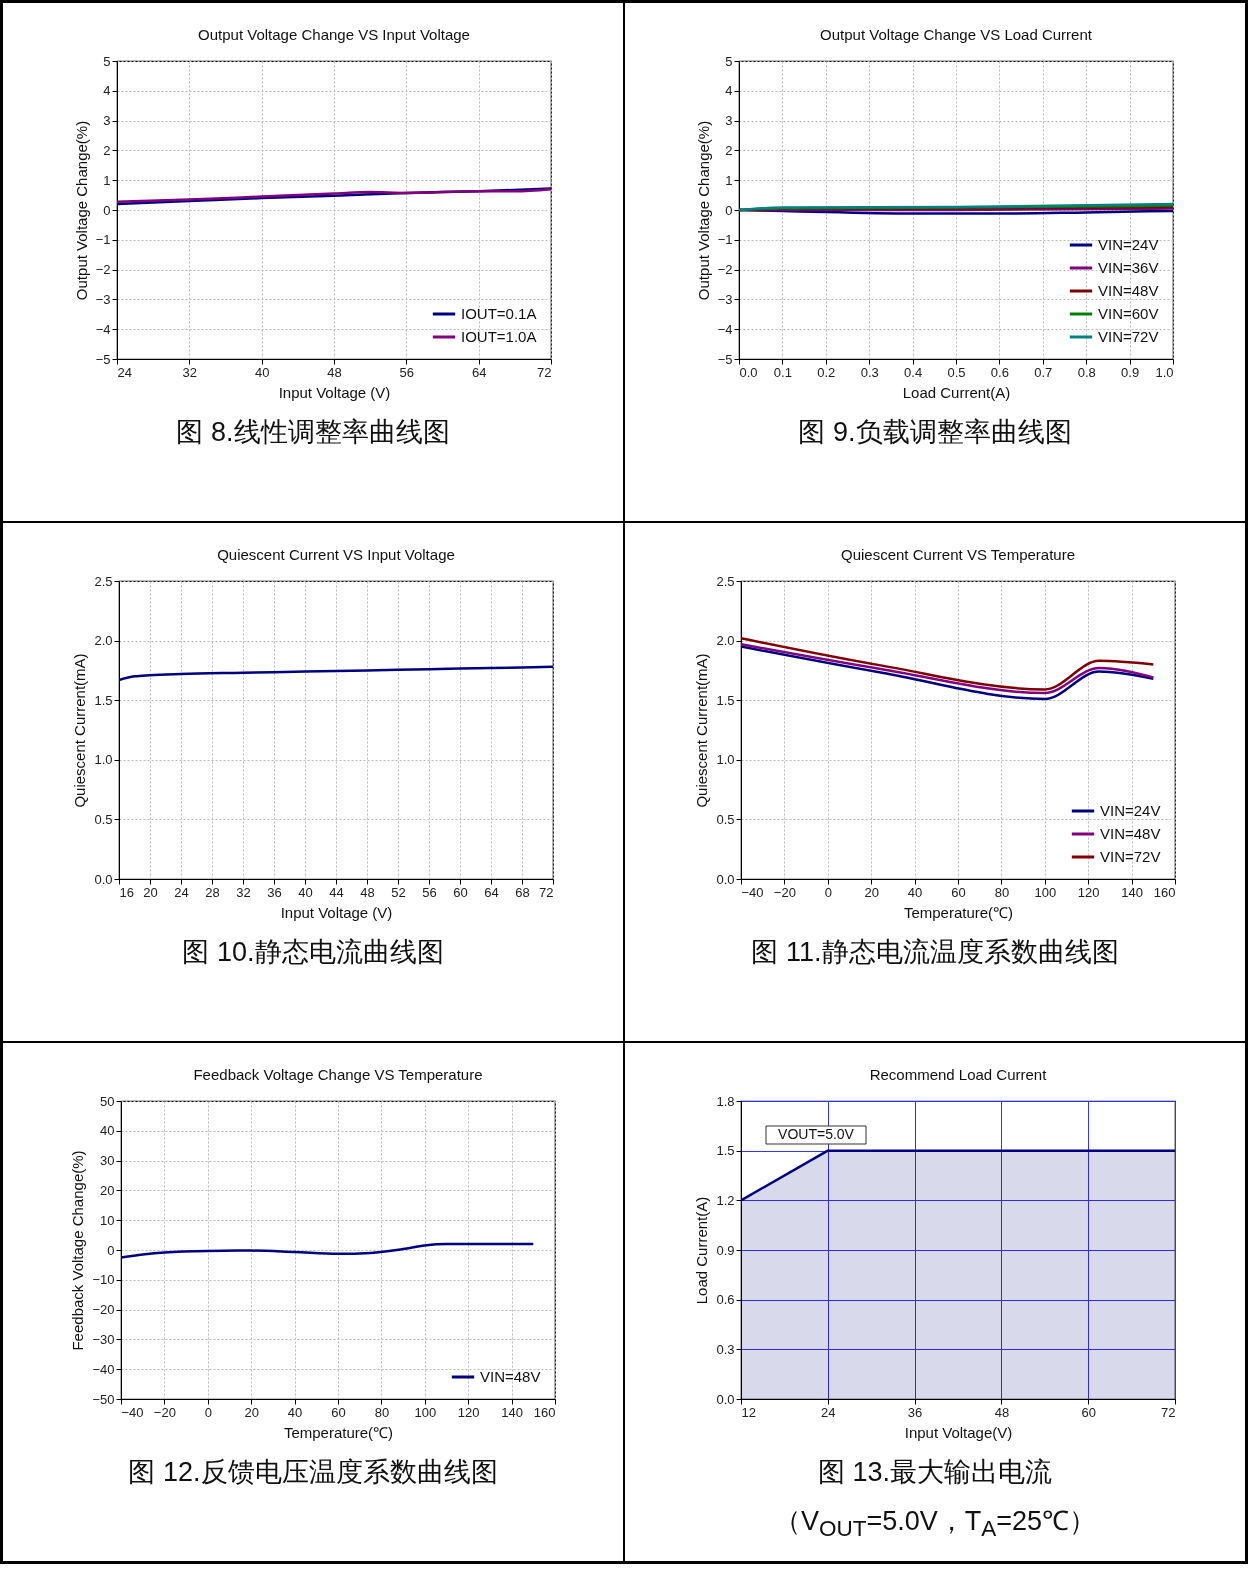  What do you see at coordinates (956, 392) in the screenshot?
I see `x-axis-title: Load Current(A)` at bounding box center [956, 392].